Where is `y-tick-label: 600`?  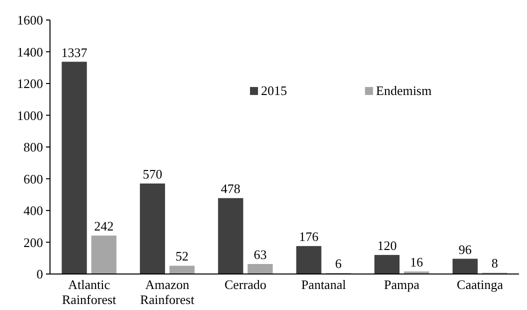
y-tick-label: 600 is located at coordinates (33, 178).